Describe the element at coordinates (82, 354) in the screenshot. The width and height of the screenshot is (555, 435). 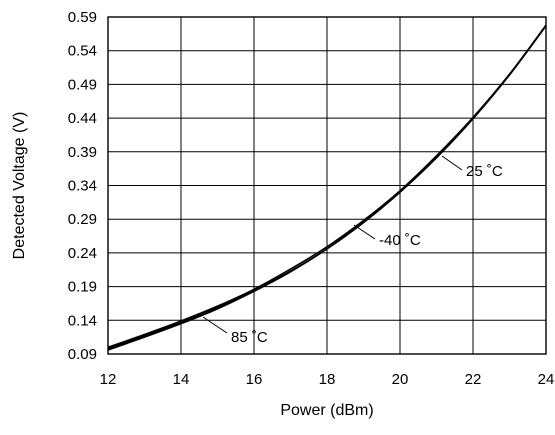
I see `y-tick-label: 0.09` at that location.